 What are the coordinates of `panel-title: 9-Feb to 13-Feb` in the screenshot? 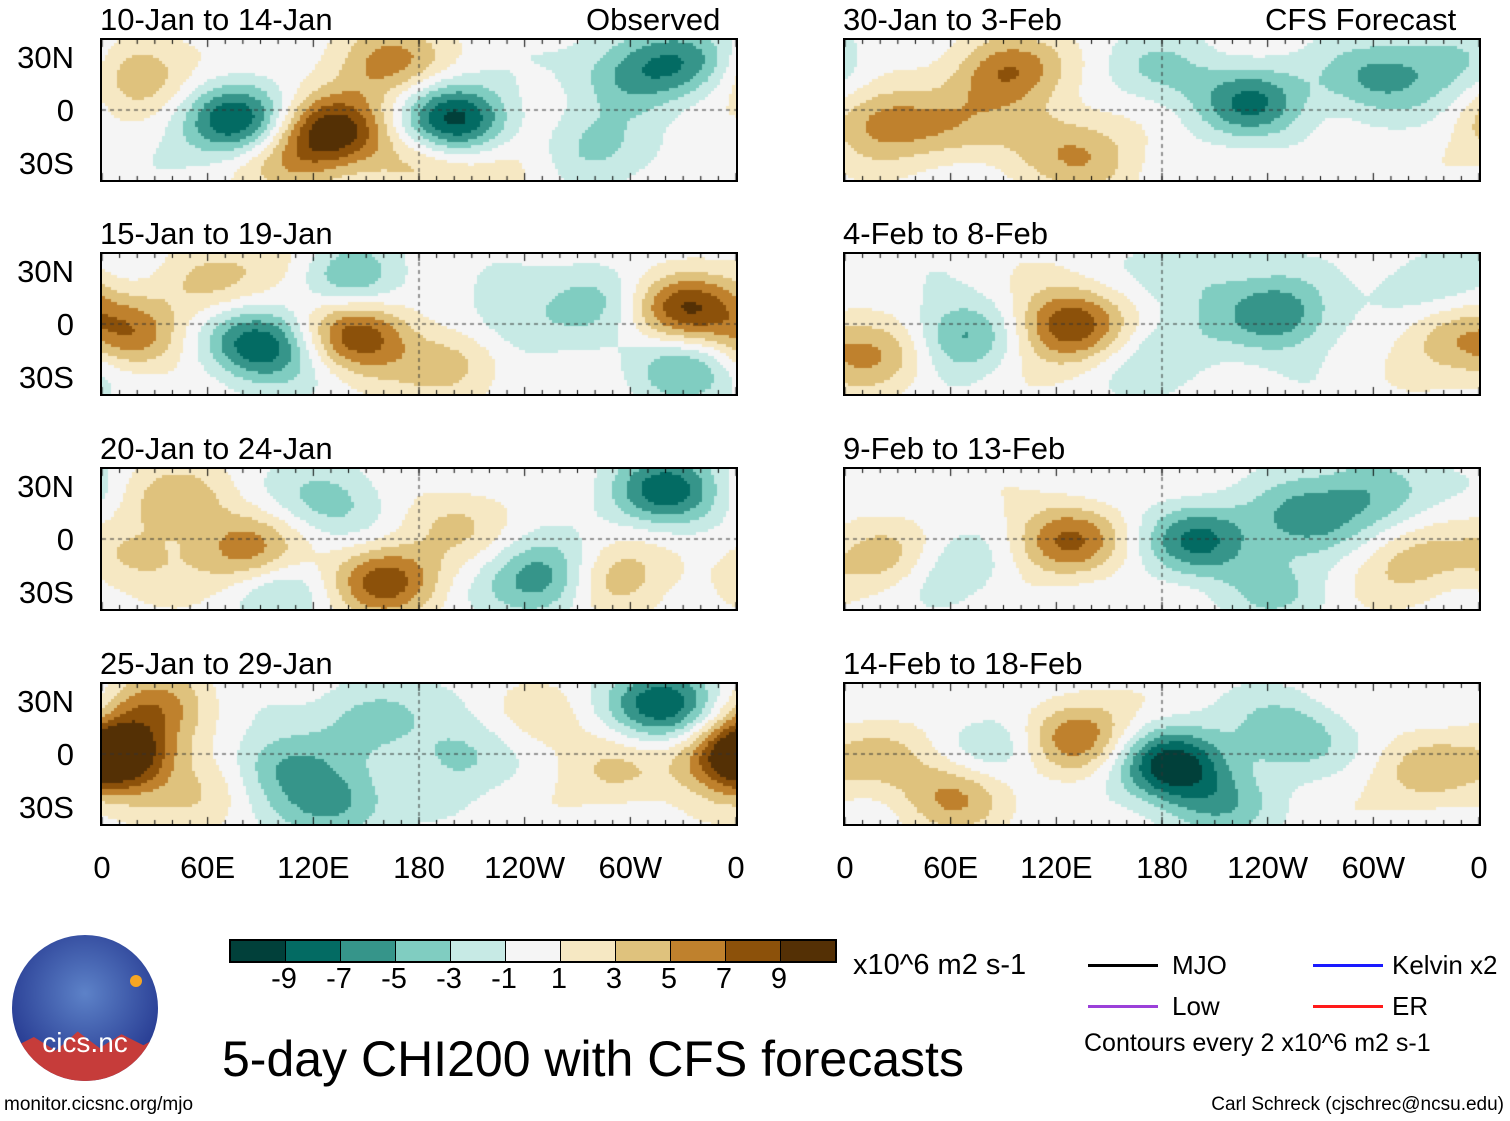 It's located at (954, 448).